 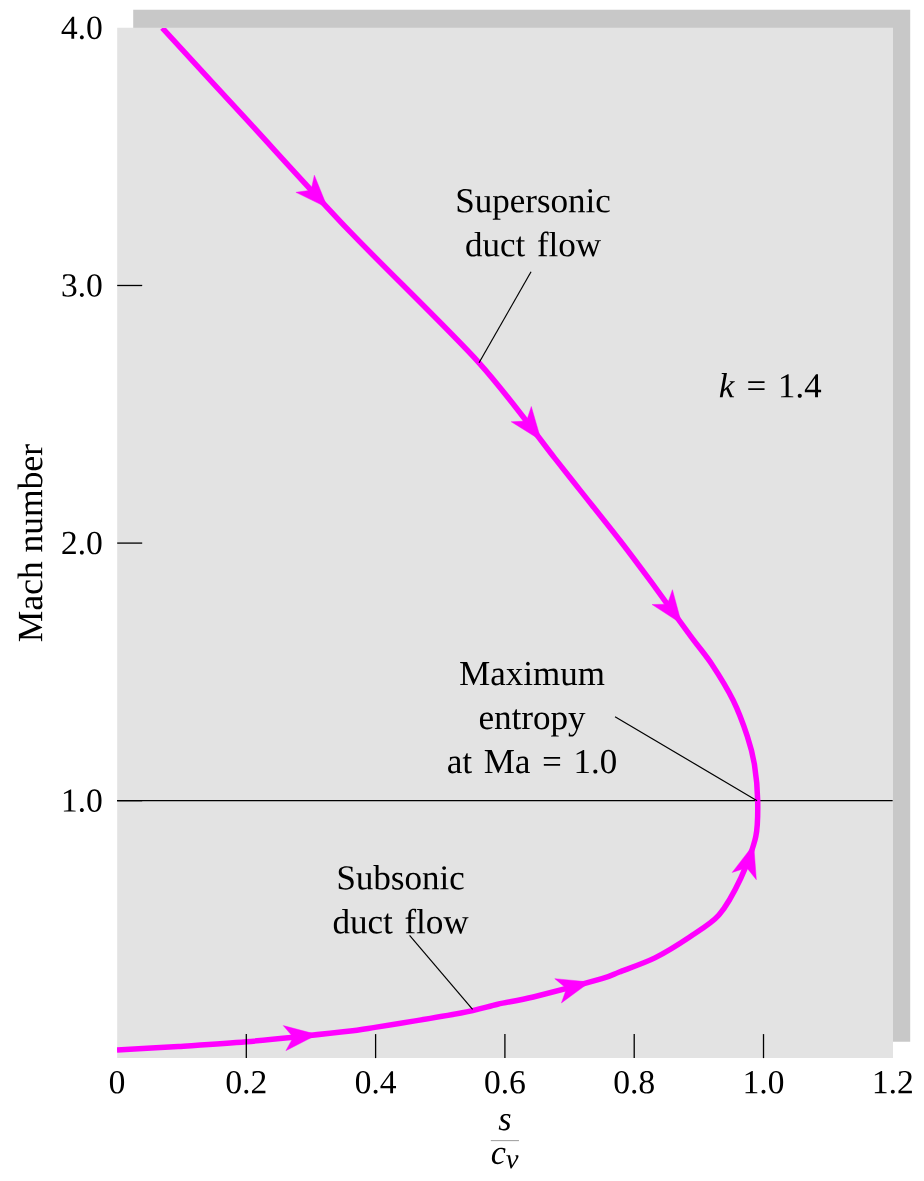 What do you see at coordinates (770, 385) in the screenshot?
I see `annotation: k = 1.4` at bounding box center [770, 385].